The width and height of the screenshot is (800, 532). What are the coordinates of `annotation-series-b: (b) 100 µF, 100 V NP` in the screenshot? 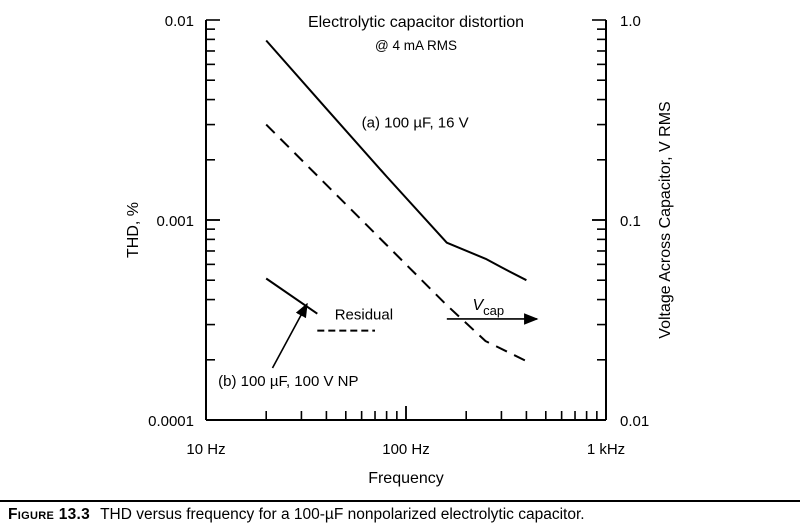 It's located at (288, 381).